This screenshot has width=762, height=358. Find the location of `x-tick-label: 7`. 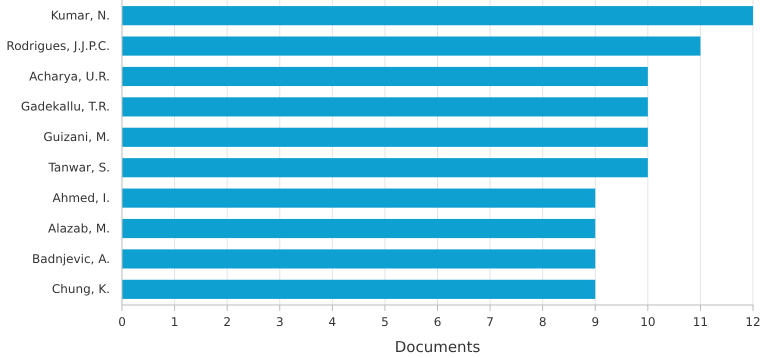

x-tick-label: 7 is located at coordinates (490, 322).